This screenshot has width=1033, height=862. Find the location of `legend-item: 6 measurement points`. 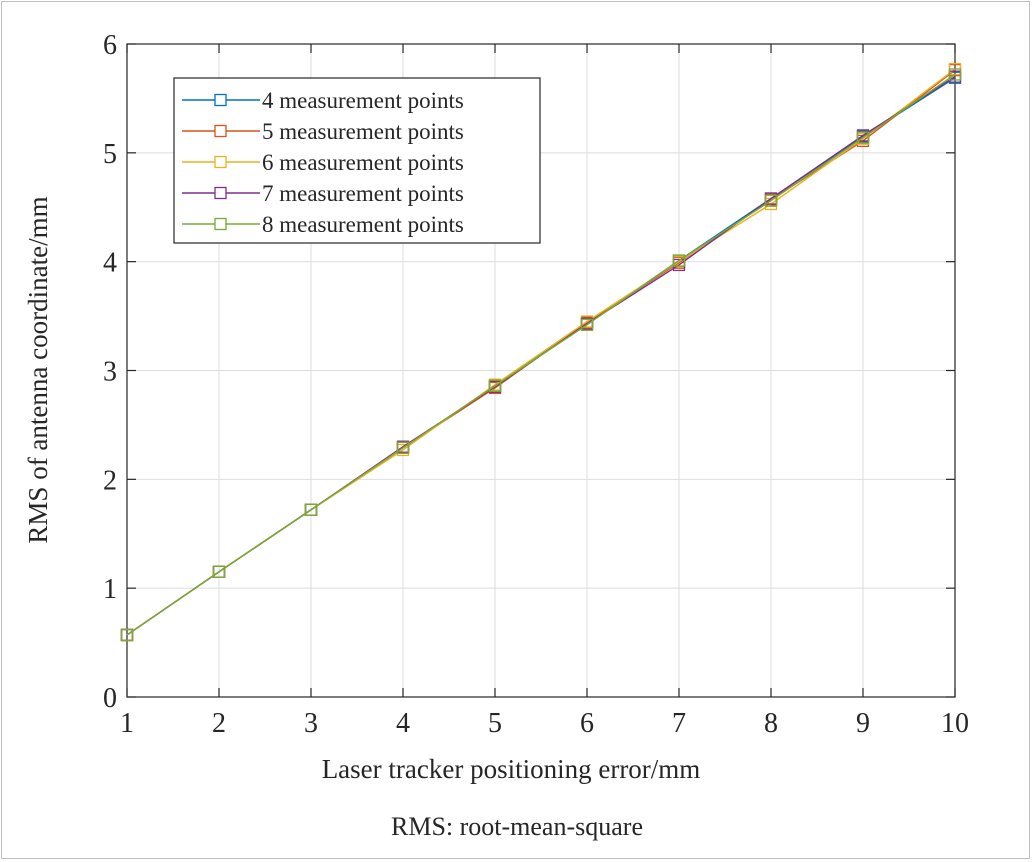

legend-item: 6 measurement points is located at coordinates (323, 162).